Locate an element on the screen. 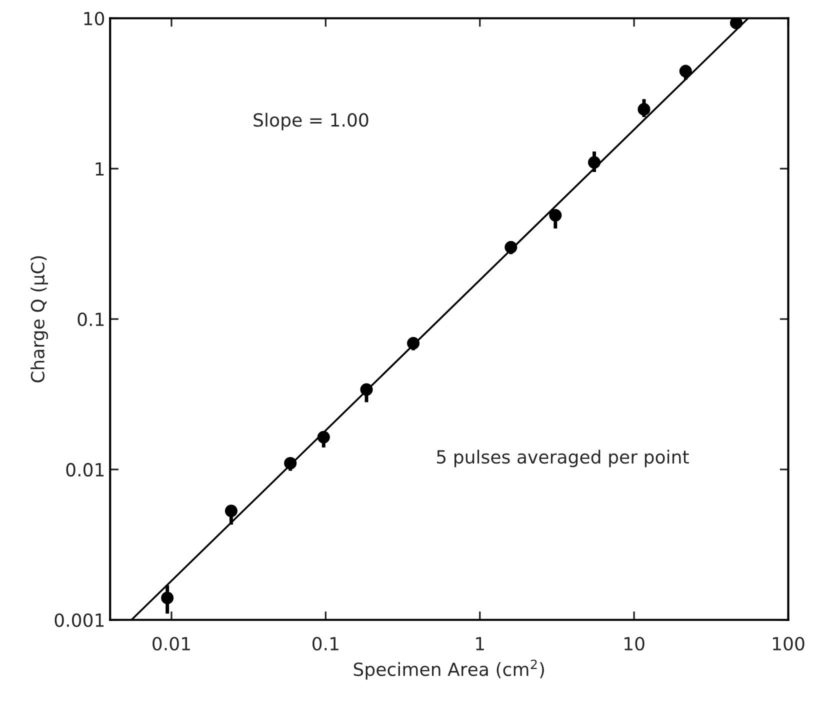  annotation: Slope = 1.00 is located at coordinates (311, 121).